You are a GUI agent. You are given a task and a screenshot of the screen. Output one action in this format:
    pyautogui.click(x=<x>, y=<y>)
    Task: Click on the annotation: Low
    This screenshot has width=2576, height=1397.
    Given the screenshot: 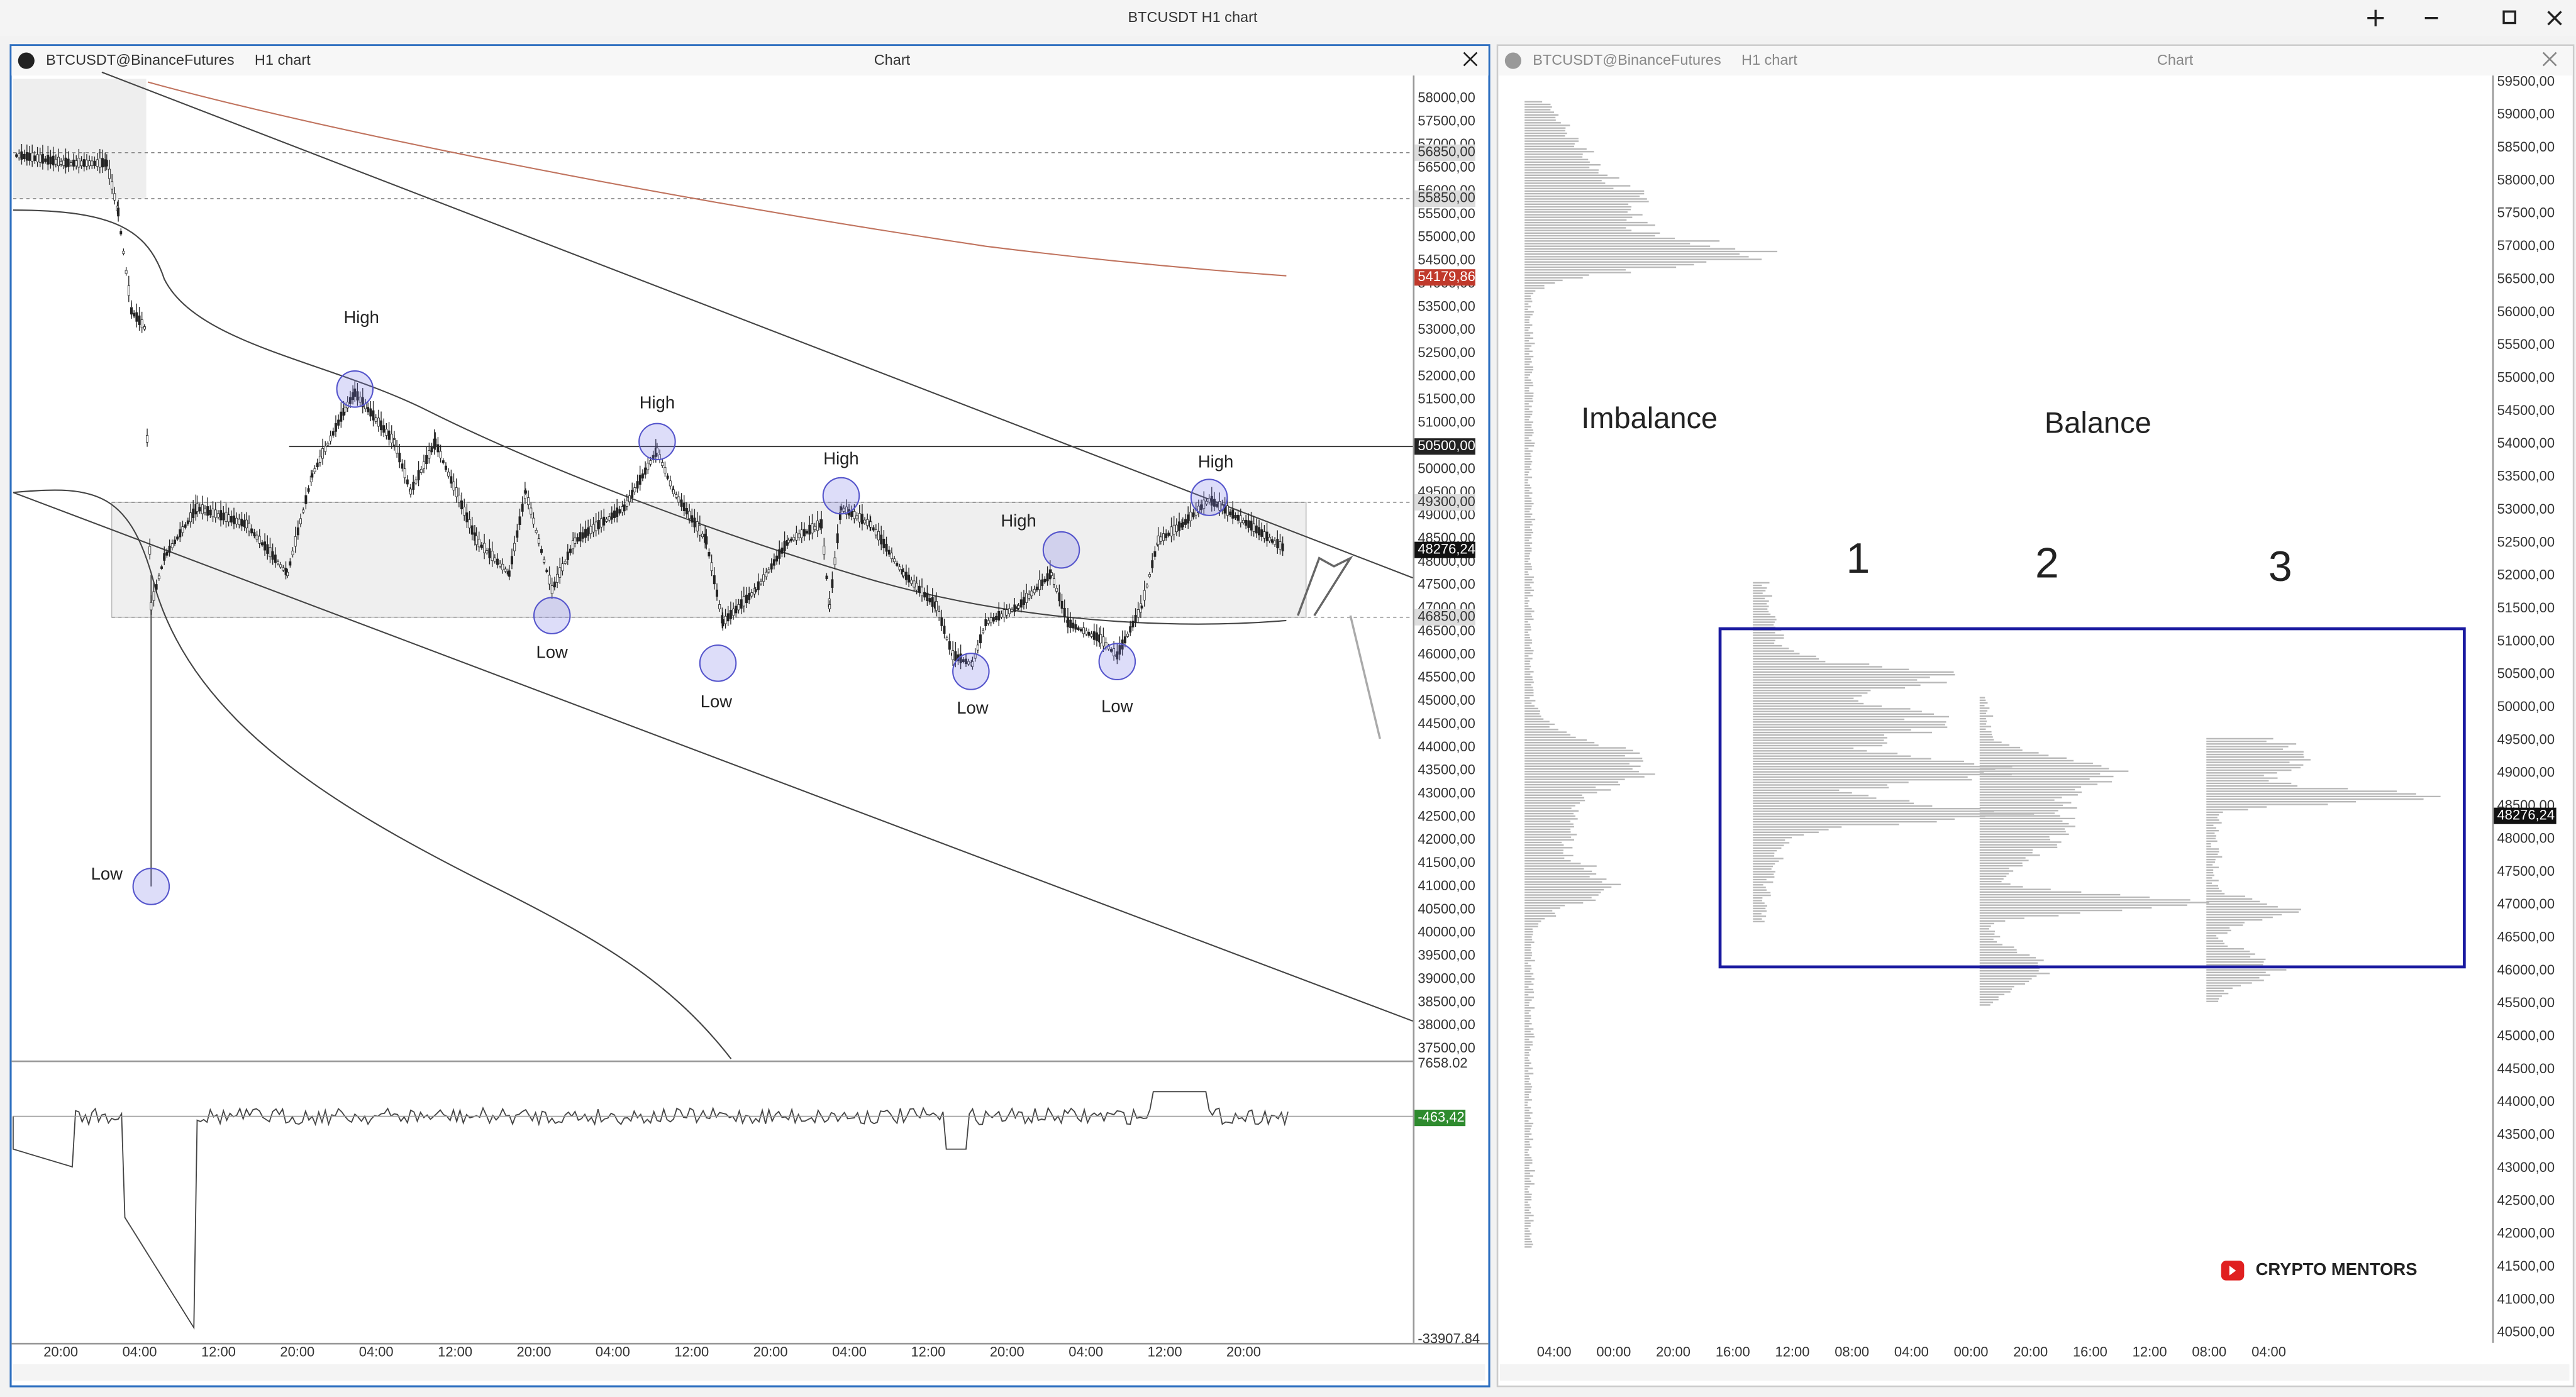 What is the action you would take?
    pyautogui.click(x=552, y=651)
    